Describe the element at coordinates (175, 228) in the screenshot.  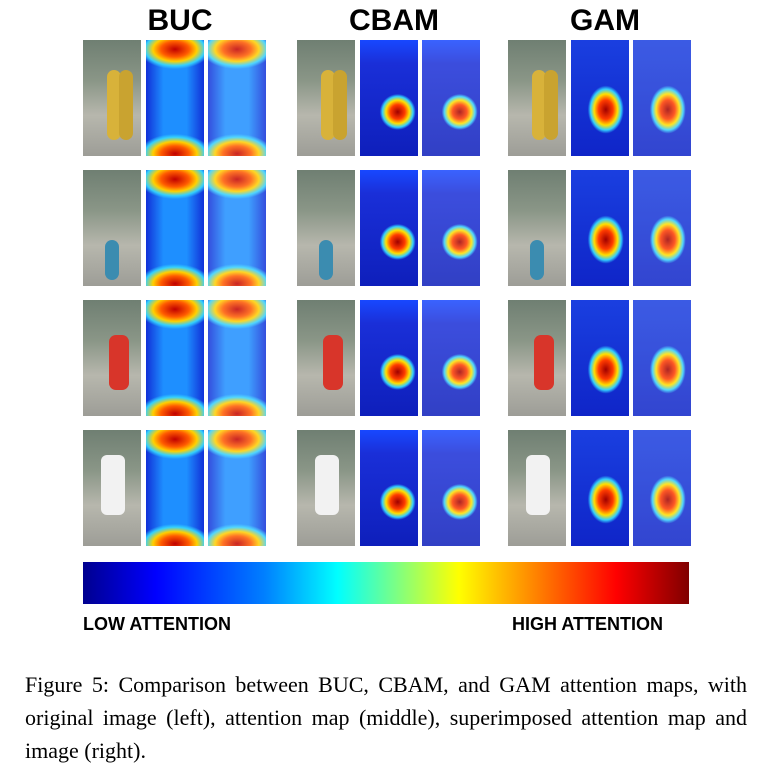
I see `attention-map-buc-row2` at that location.